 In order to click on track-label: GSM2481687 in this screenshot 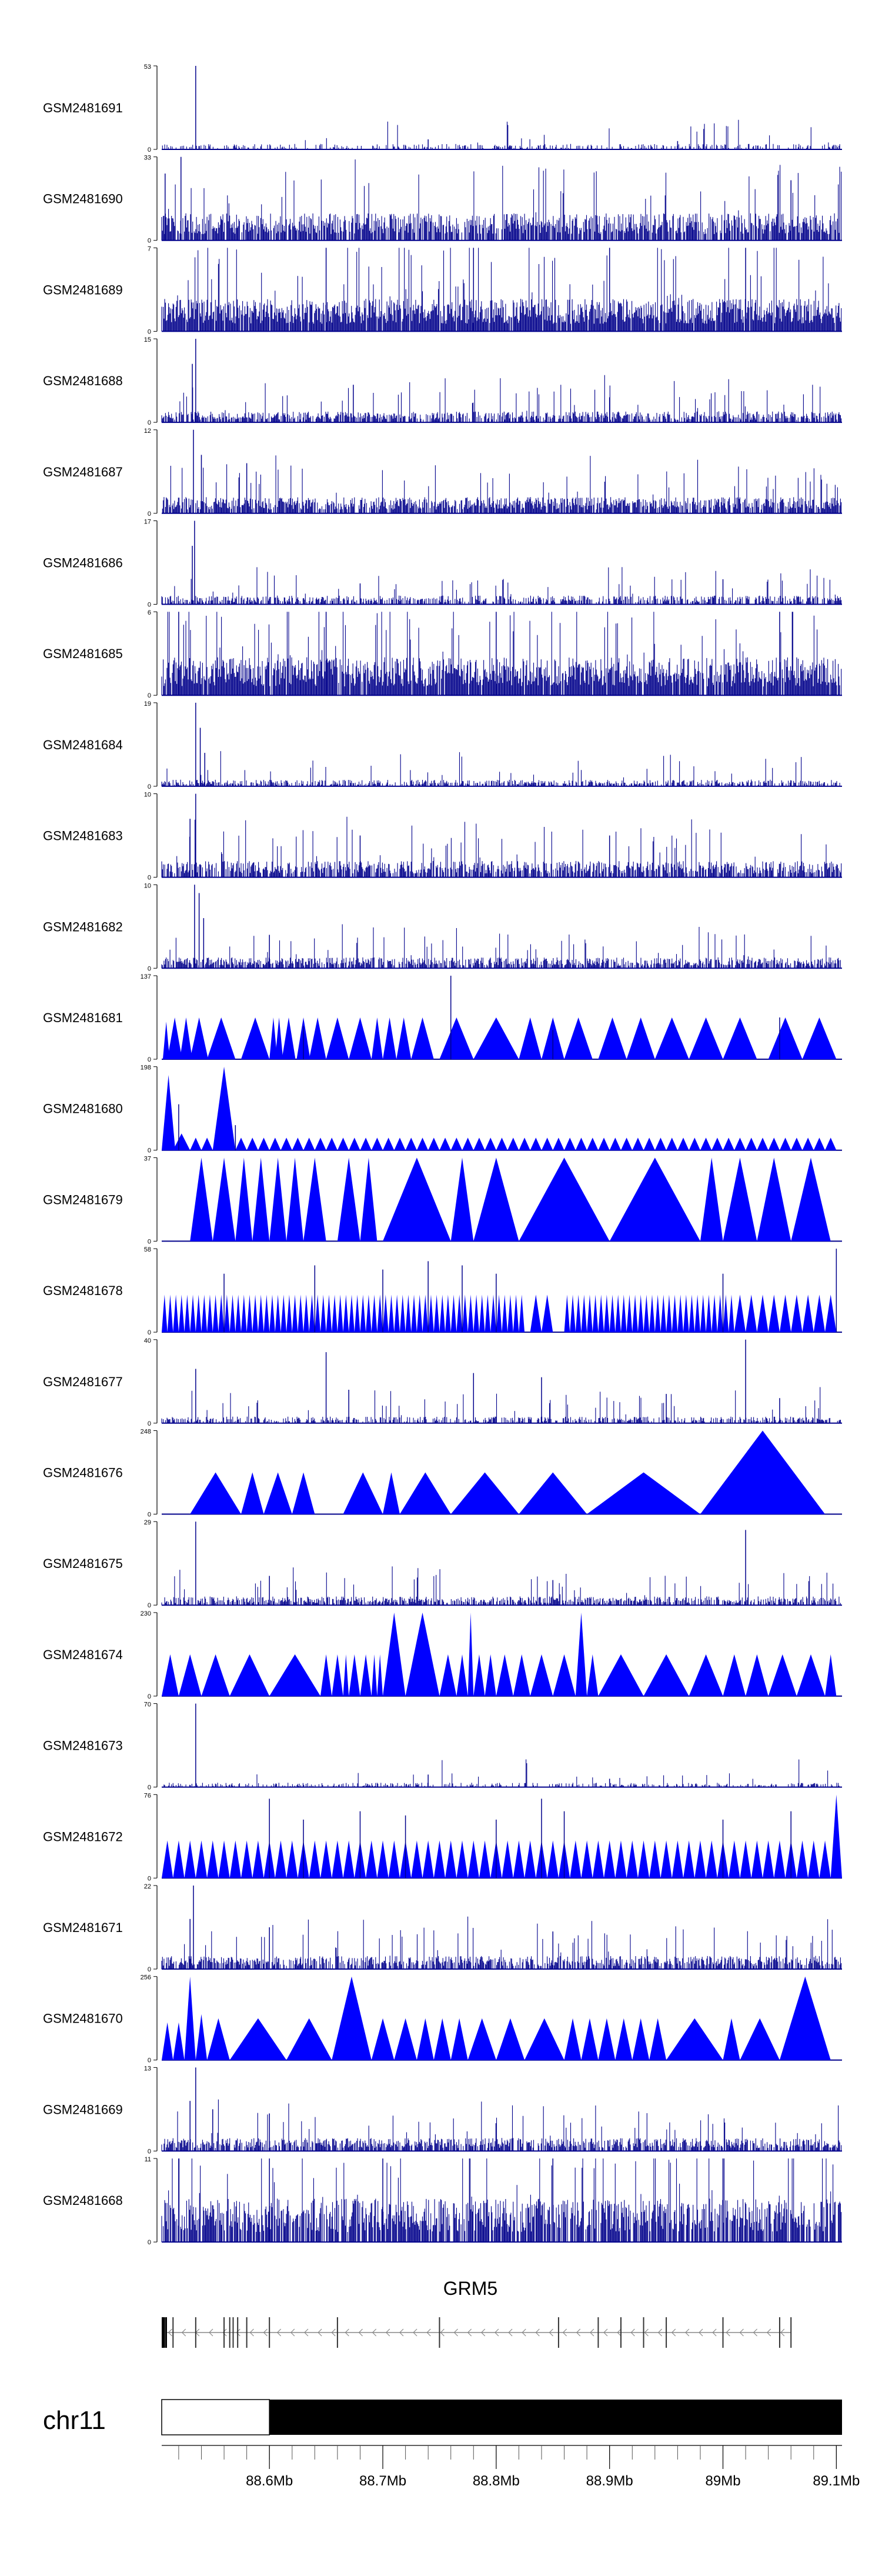, I will do `click(83, 472)`.